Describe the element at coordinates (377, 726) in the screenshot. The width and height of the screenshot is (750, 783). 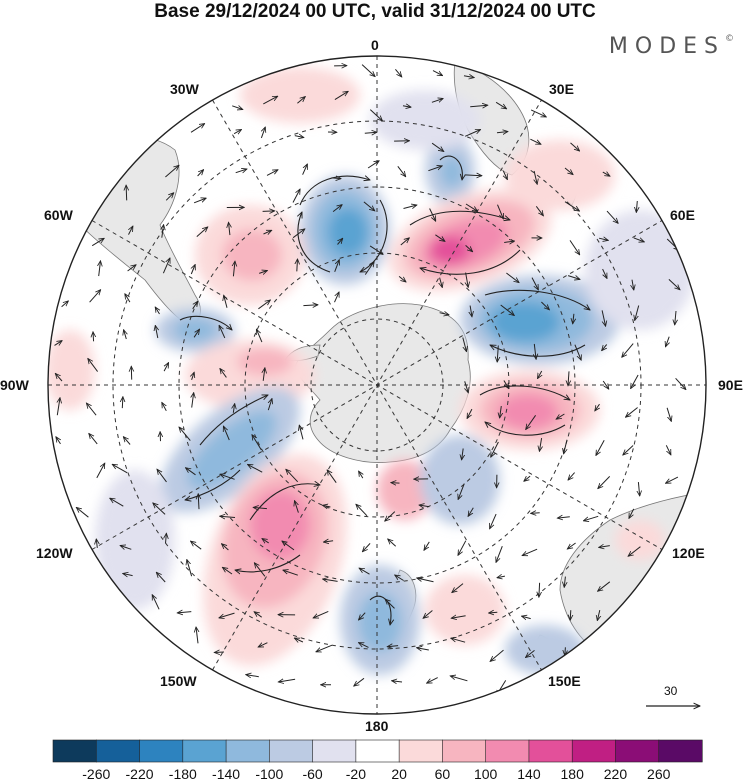
I see `lon-label-180: 180` at that location.